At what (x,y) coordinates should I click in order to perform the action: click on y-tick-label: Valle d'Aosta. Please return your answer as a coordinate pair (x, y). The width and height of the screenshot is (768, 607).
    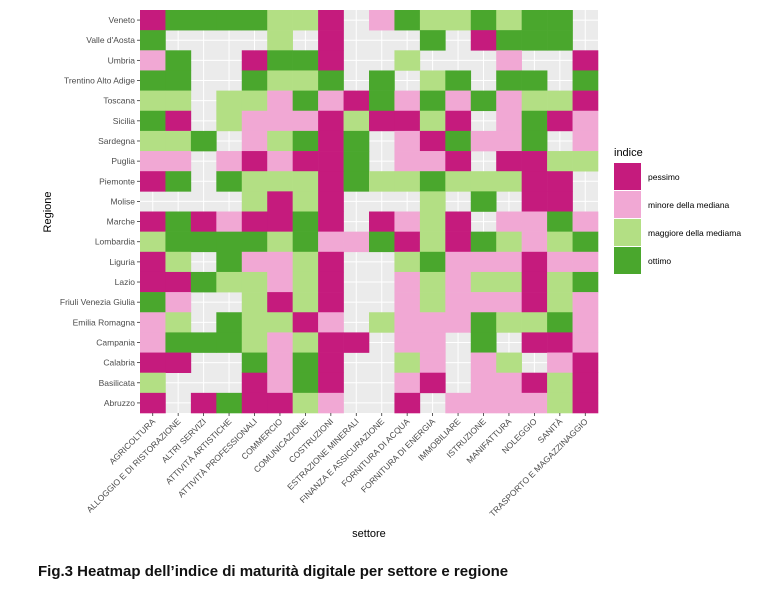
    Looking at the image, I should click on (110, 40).